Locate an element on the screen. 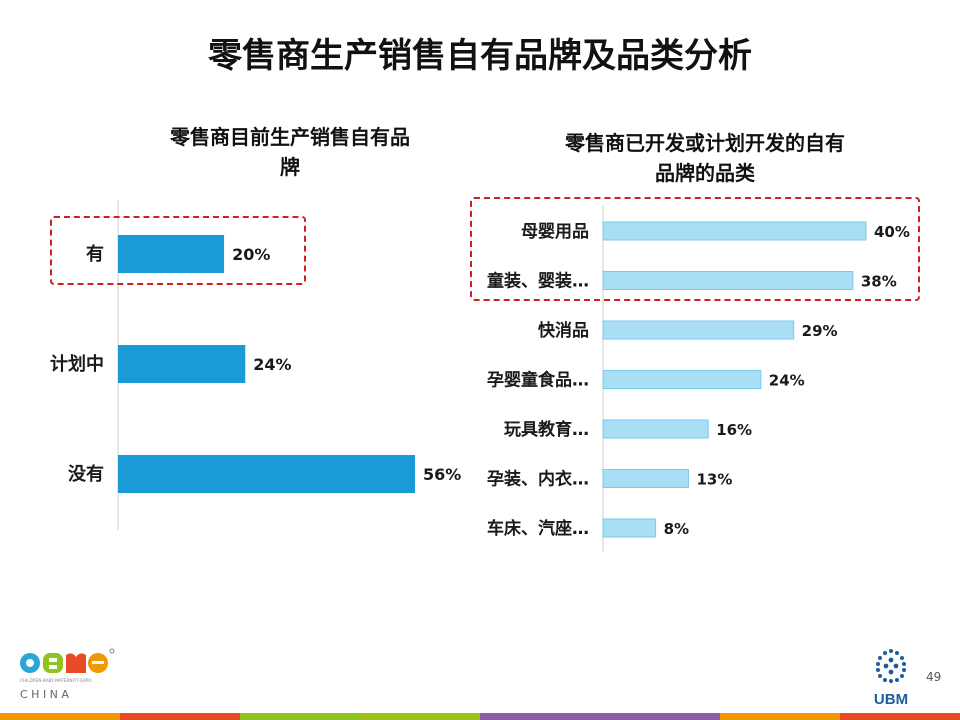 This screenshot has height=720, width=960. bottom-color-stripe is located at coordinates (480, 716).